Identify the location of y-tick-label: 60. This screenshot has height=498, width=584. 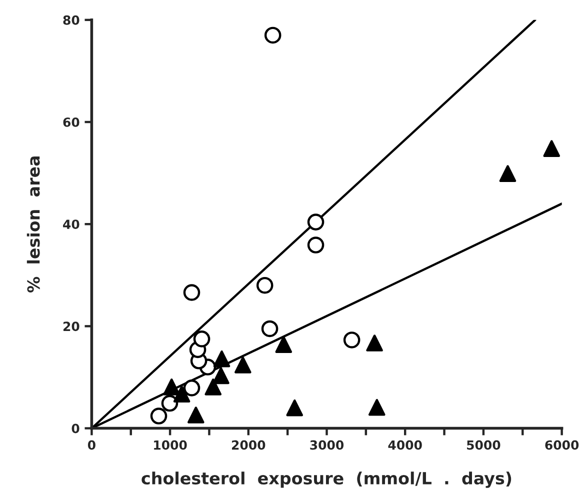
(71, 122).